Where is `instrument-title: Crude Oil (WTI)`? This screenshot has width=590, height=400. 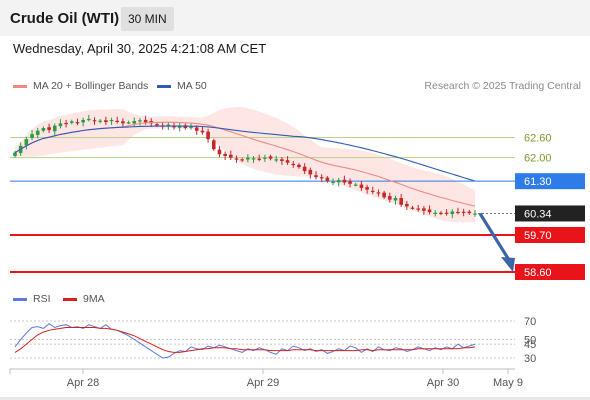 instrument-title: Crude Oil (WTI) is located at coordinates (65, 18).